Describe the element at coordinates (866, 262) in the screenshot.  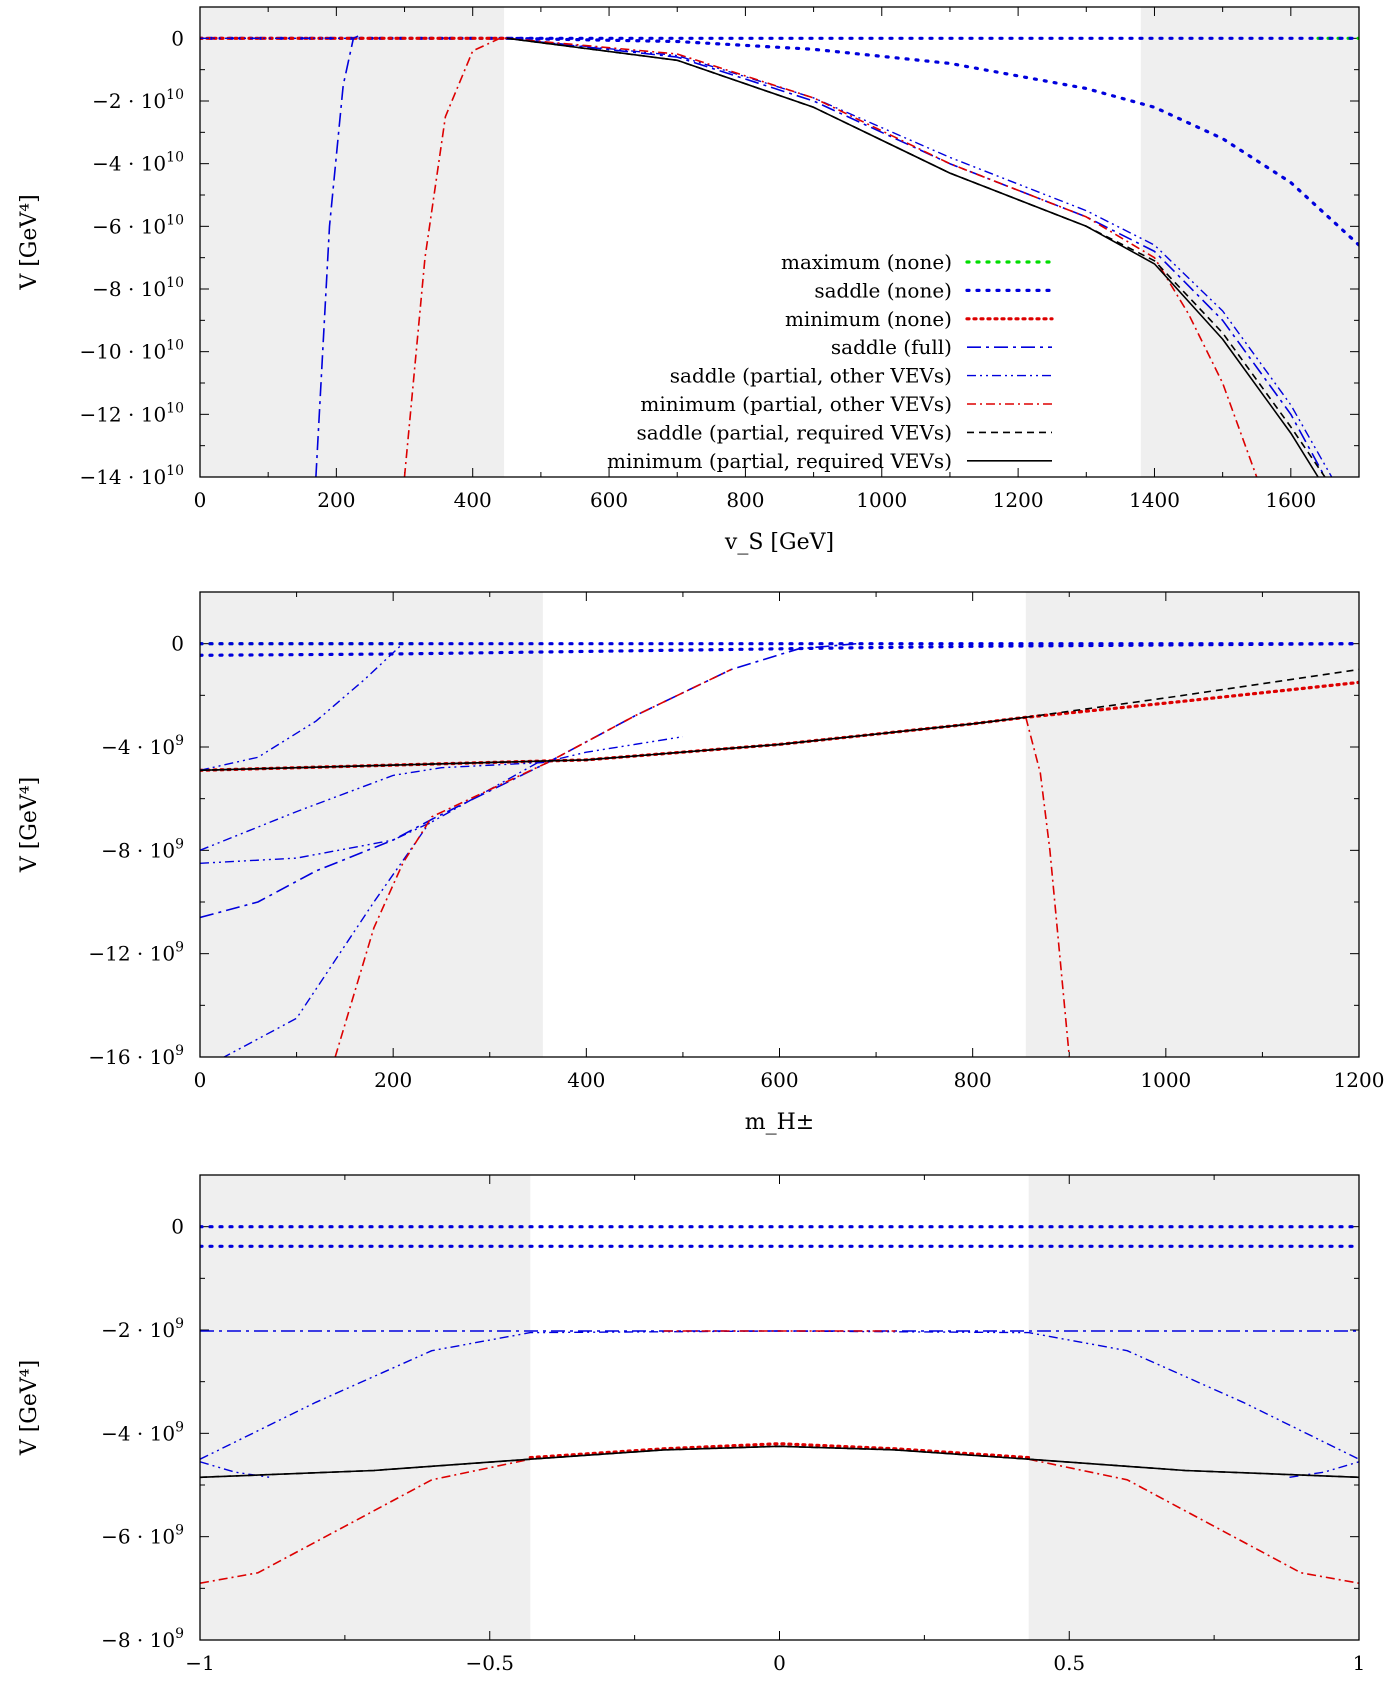
I see `legend-label: maximum (none)` at that location.